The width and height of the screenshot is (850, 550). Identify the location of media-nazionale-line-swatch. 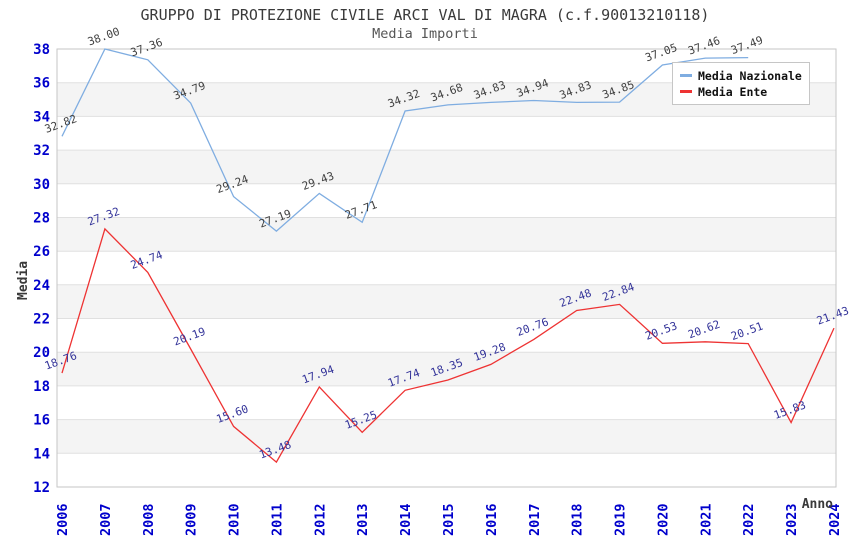
(686, 75).